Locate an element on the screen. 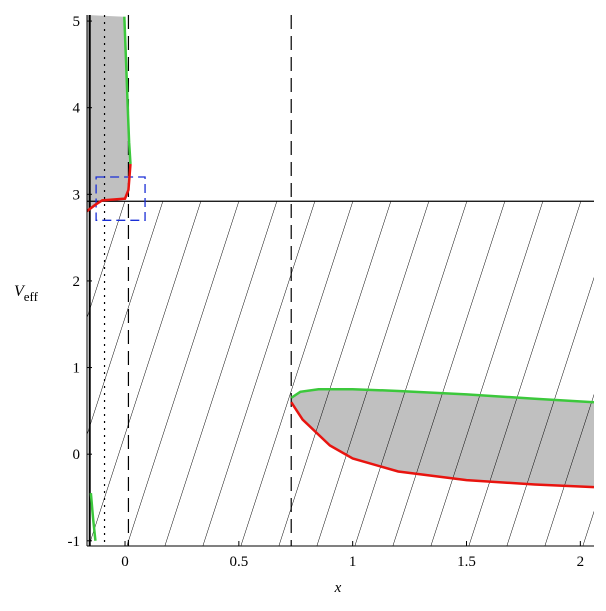  x-tick-label: 2 is located at coordinates (581, 562).